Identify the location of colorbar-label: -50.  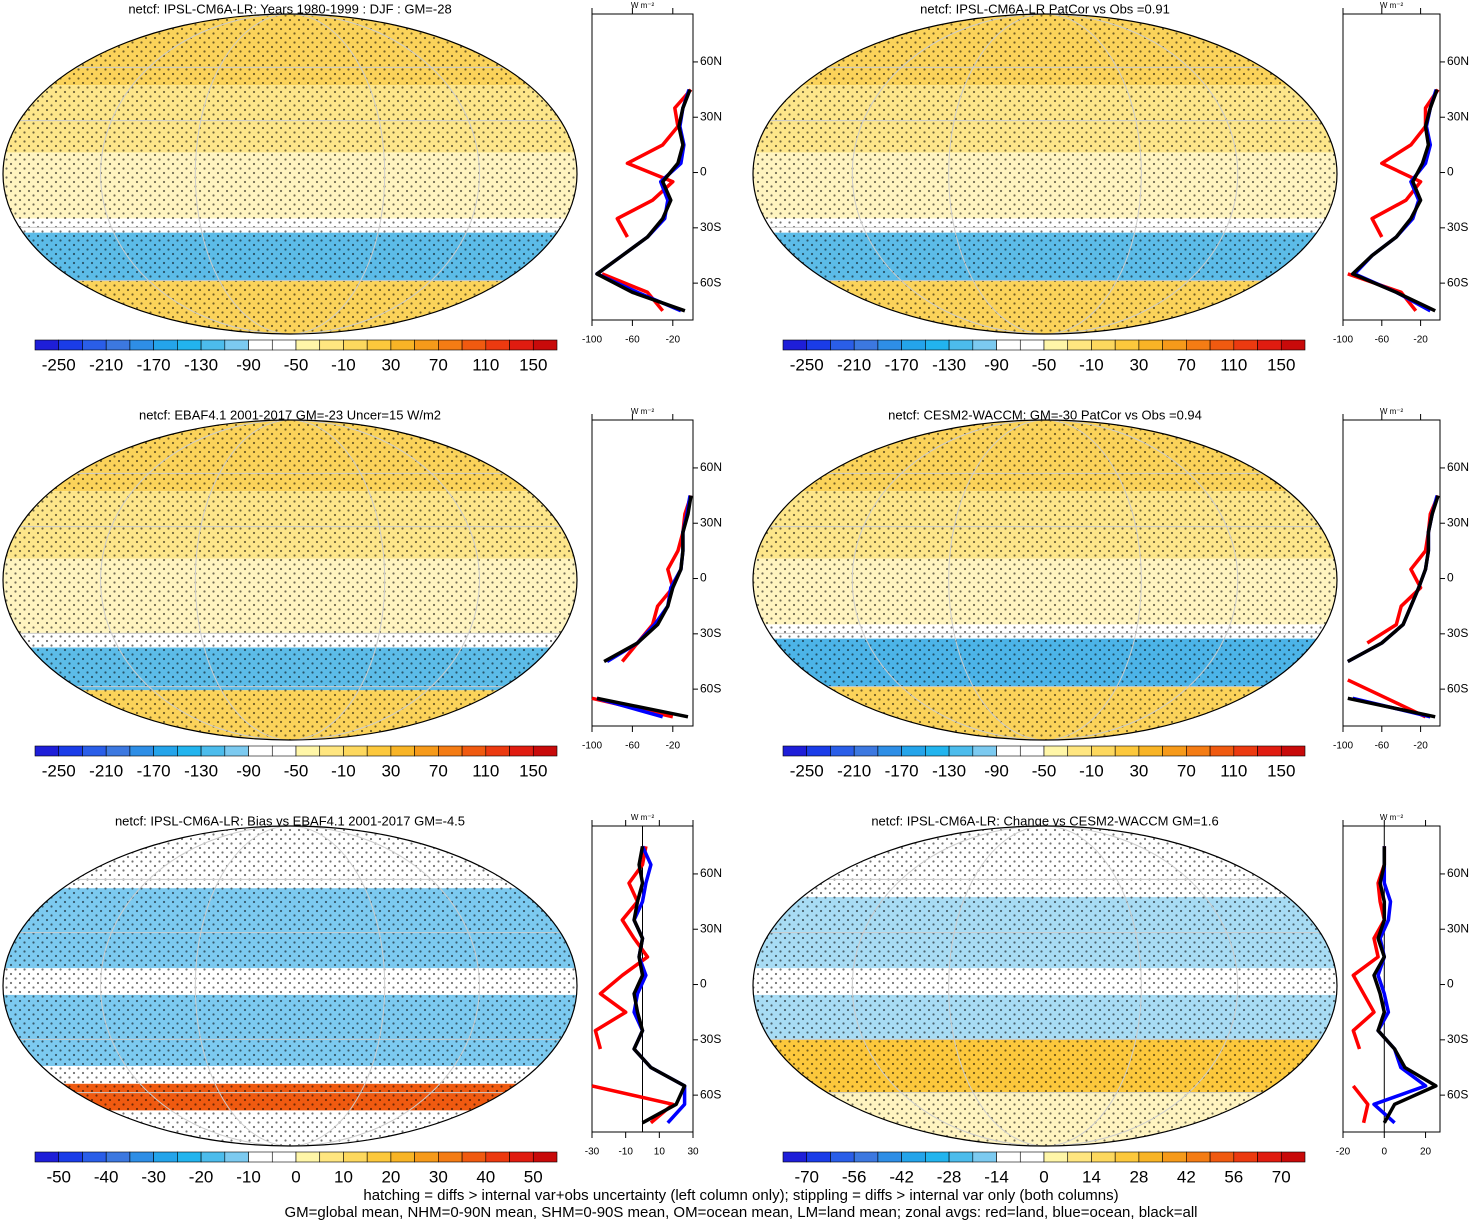
(296, 364).